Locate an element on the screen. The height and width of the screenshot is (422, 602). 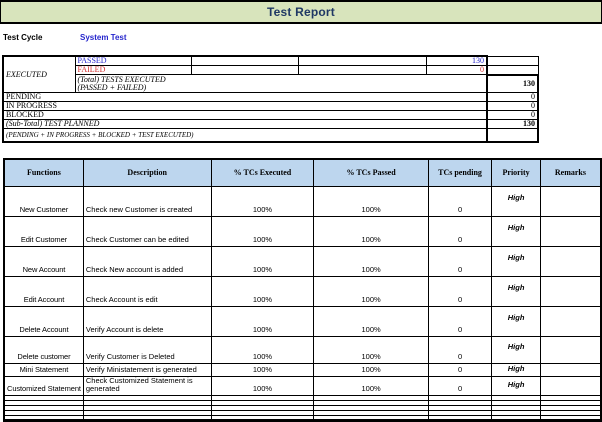
cell-description: Check Customer can be edited is located at coordinates (147, 231).